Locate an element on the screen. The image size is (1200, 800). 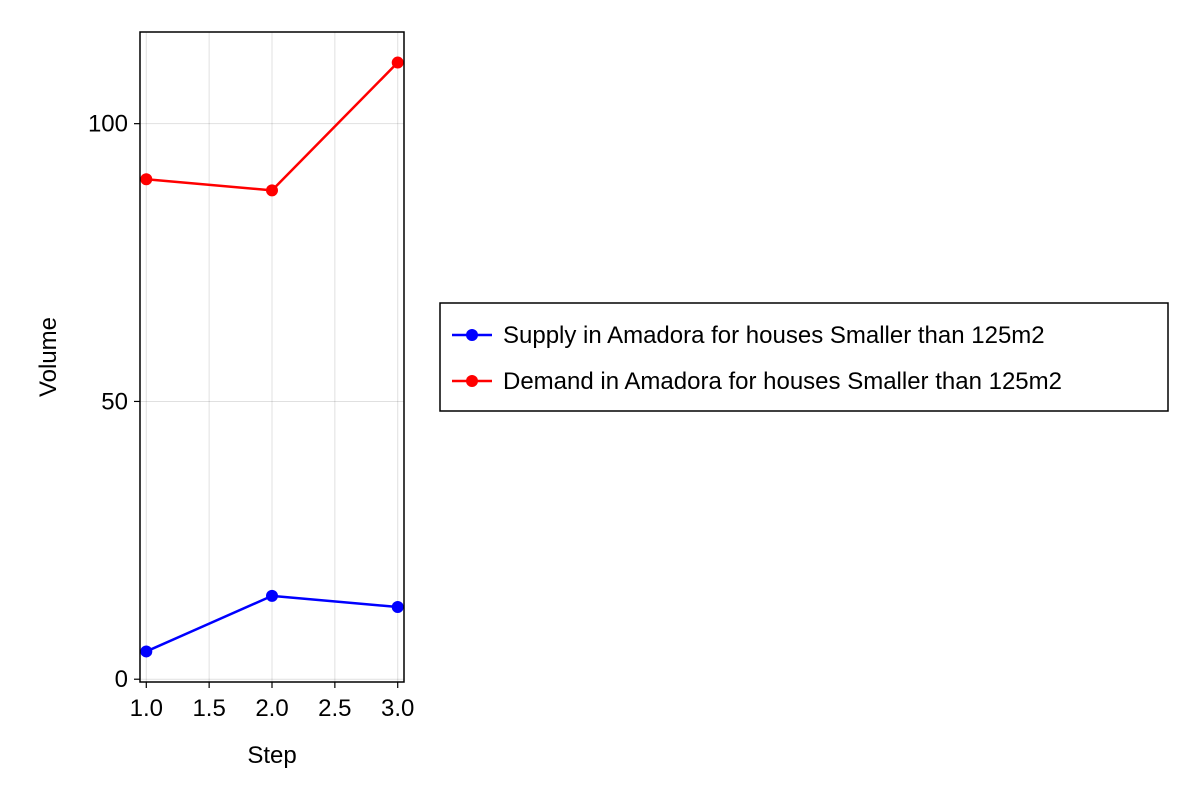
x-tick-label: 1.5 is located at coordinates (208, 708).